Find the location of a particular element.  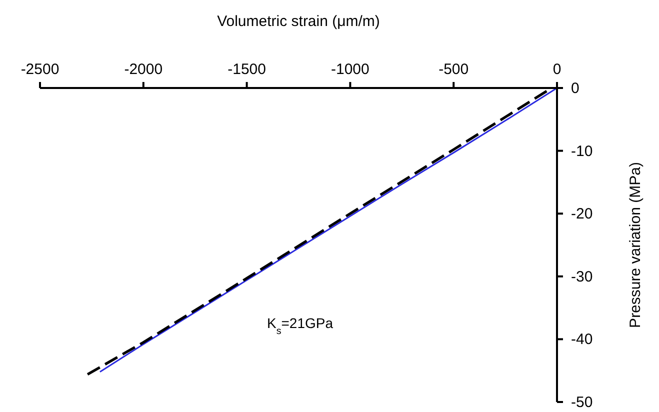

y-tick-label: -10 is located at coordinates (582, 151).